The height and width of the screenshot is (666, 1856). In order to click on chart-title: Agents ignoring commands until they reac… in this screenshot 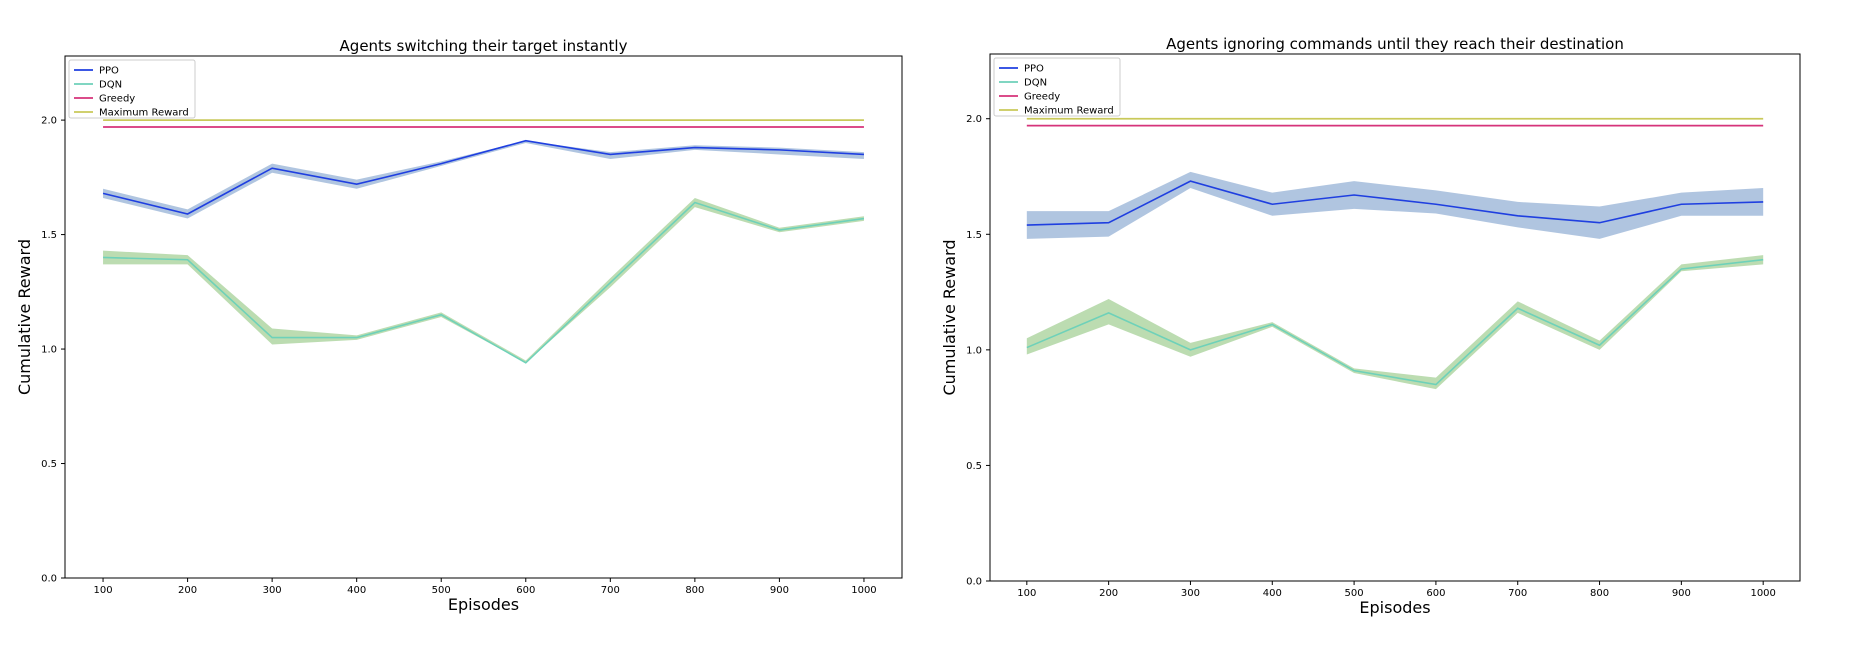, I will do `click(1395, 44)`.